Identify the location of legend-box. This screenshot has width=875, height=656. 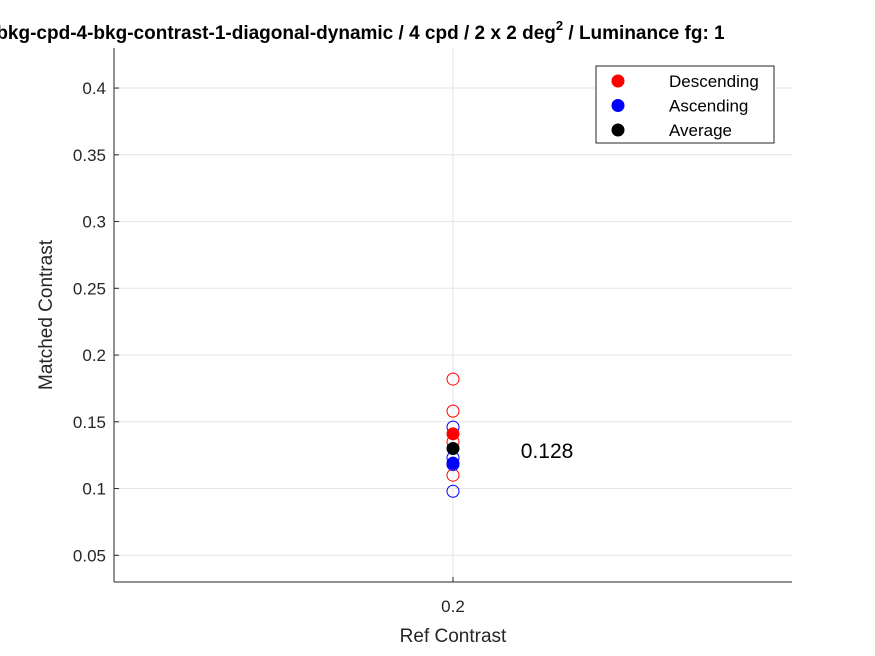
(685, 104).